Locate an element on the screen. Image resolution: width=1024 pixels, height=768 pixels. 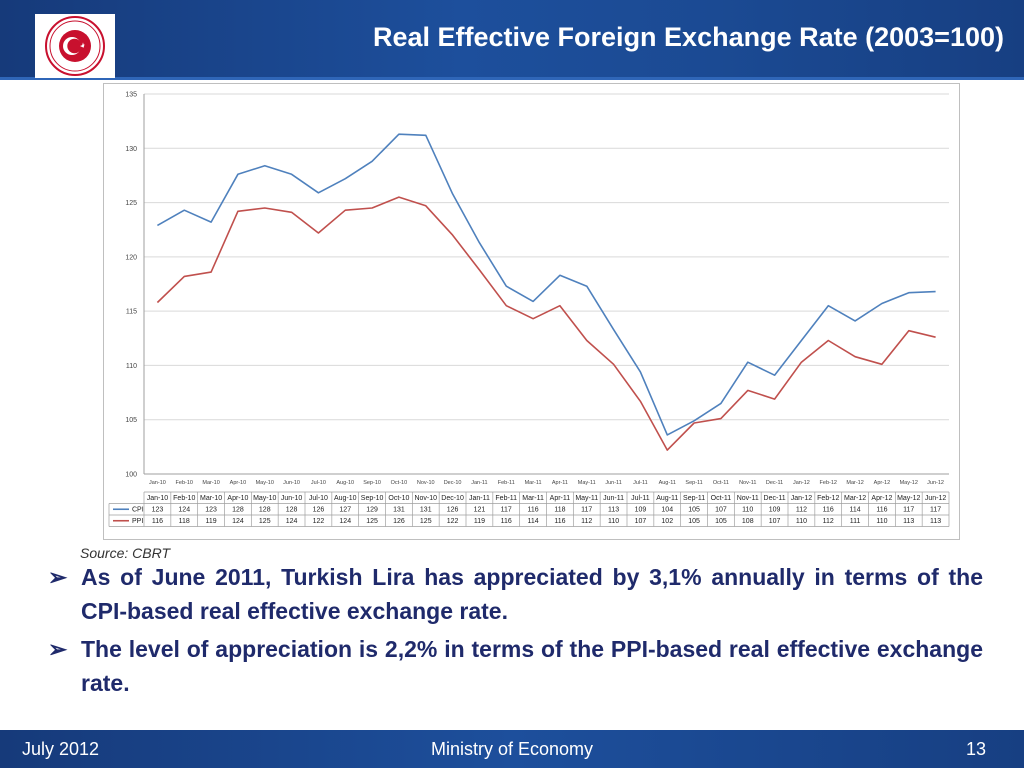
y-tick-label: 100 is located at coordinates (131, 475).